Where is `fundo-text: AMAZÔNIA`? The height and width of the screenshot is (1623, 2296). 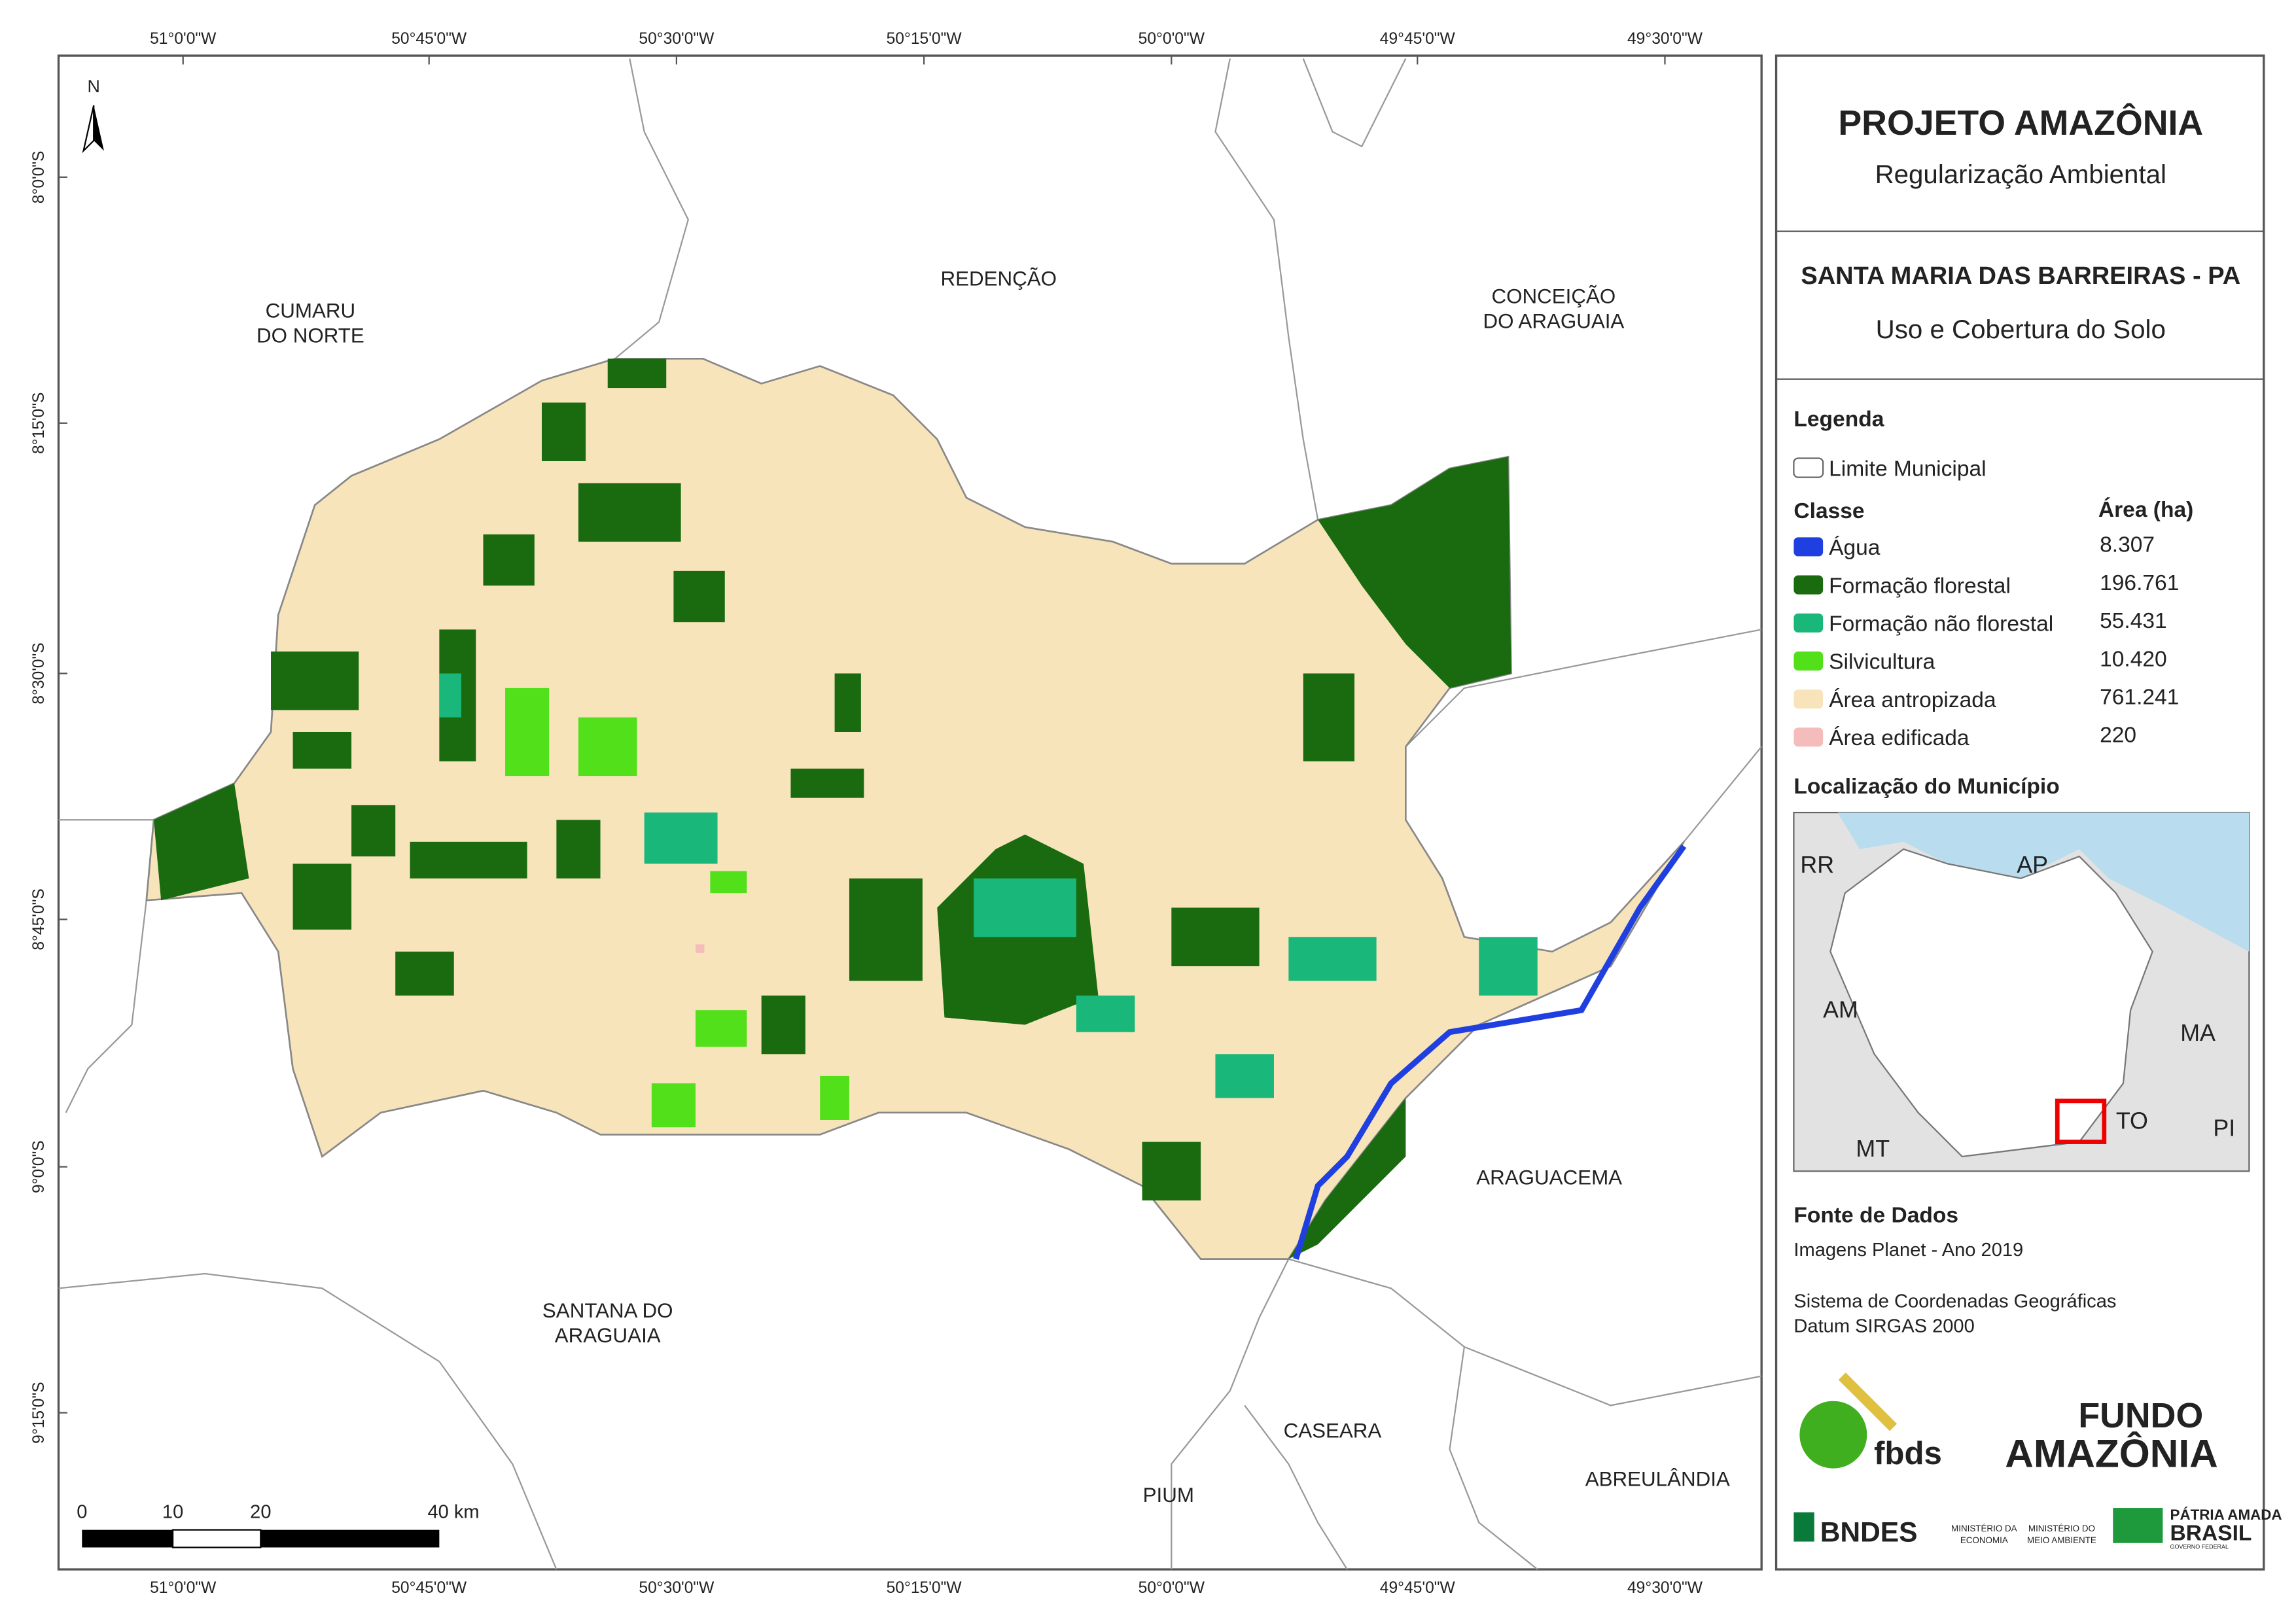 fundo-text: AMAZÔNIA is located at coordinates (2111, 1453).